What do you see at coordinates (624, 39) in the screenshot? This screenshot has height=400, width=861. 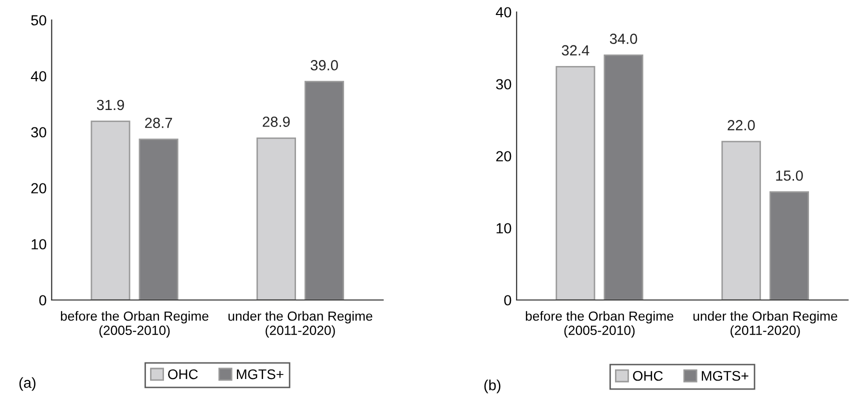 I see `data-label: 34.0` at bounding box center [624, 39].